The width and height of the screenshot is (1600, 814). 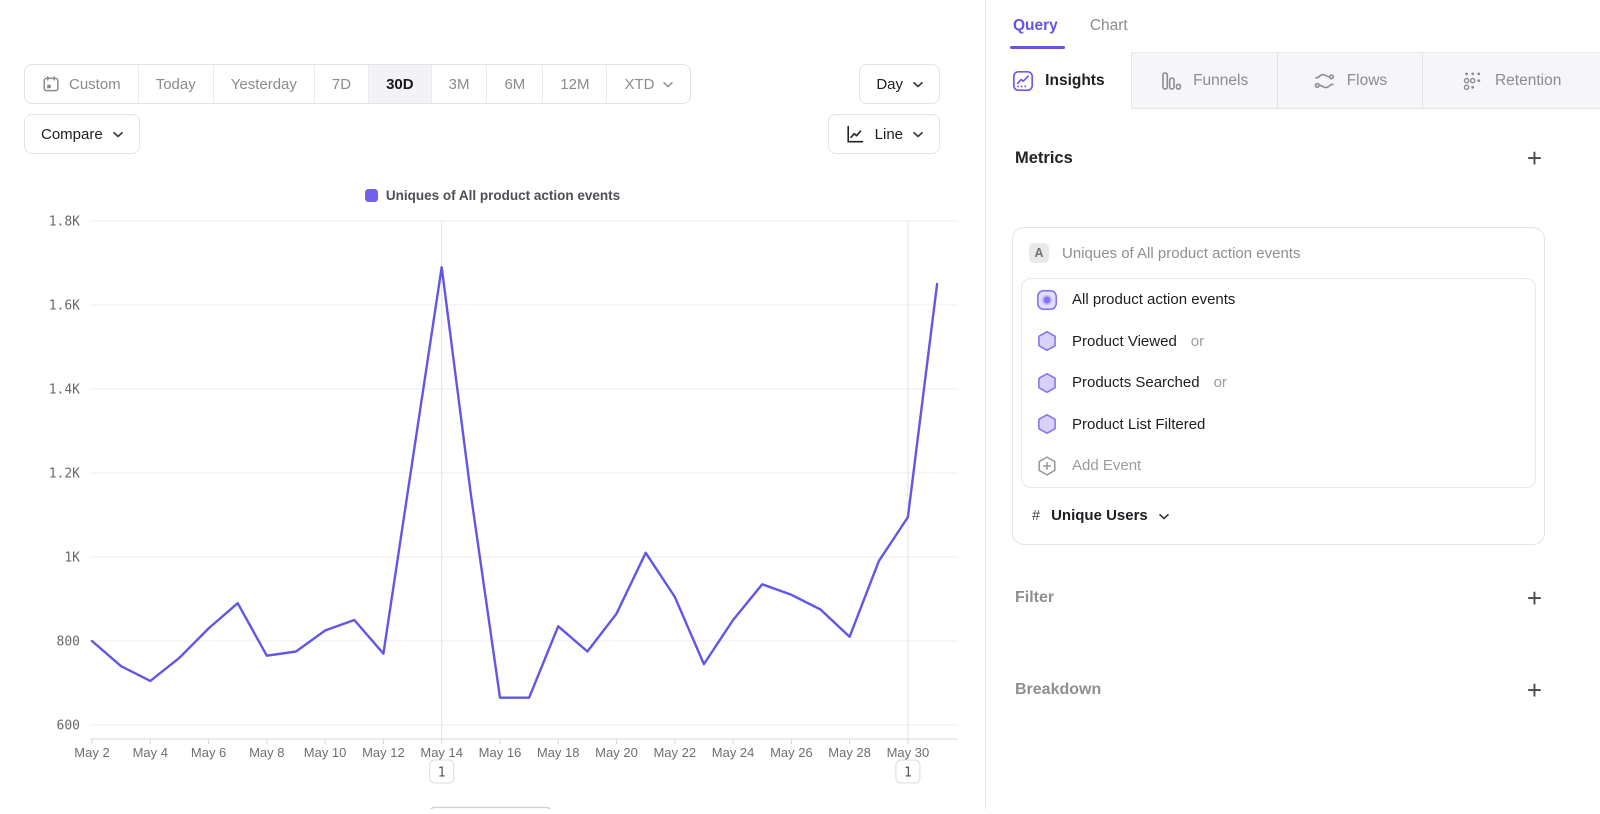 I want to click on metrics-section-header: Metrics +, so click(x=1278, y=158).